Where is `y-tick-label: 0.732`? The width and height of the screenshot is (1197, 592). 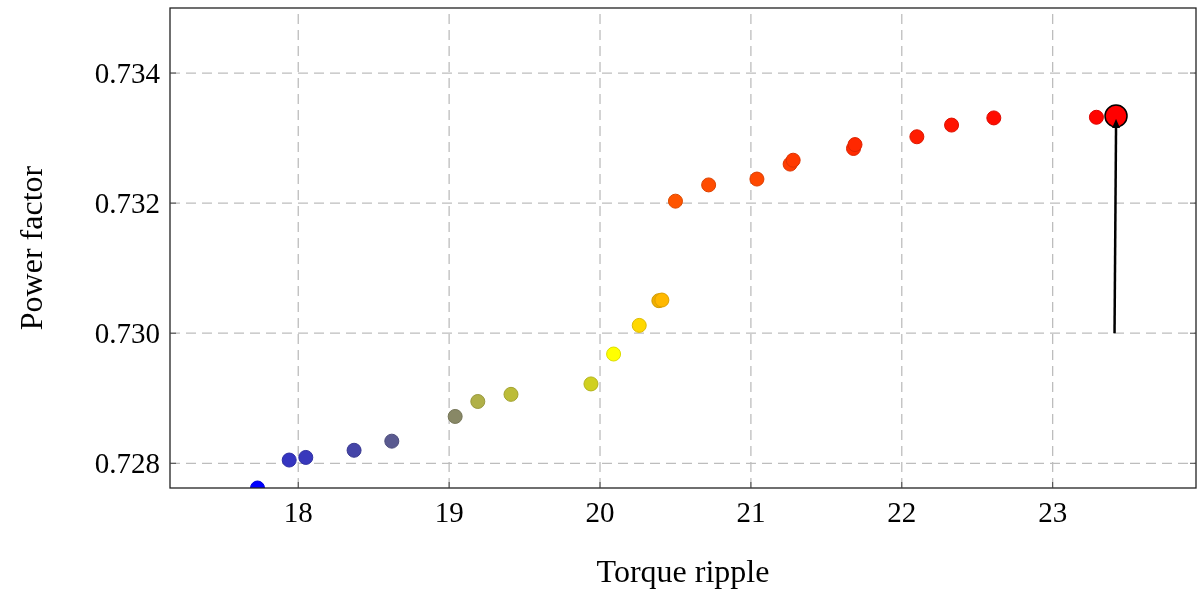 y-tick-label: 0.732 is located at coordinates (127, 203).